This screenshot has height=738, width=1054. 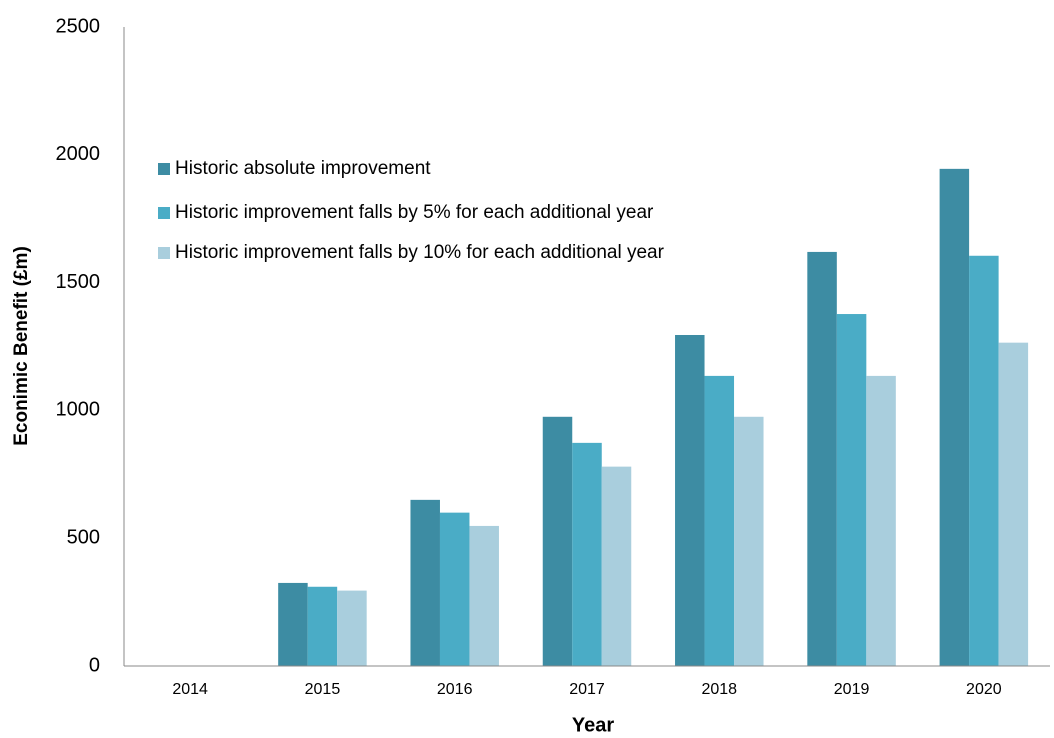 I want to click on legend-label: Historic absolute improvement, so click(x=303, y=168).